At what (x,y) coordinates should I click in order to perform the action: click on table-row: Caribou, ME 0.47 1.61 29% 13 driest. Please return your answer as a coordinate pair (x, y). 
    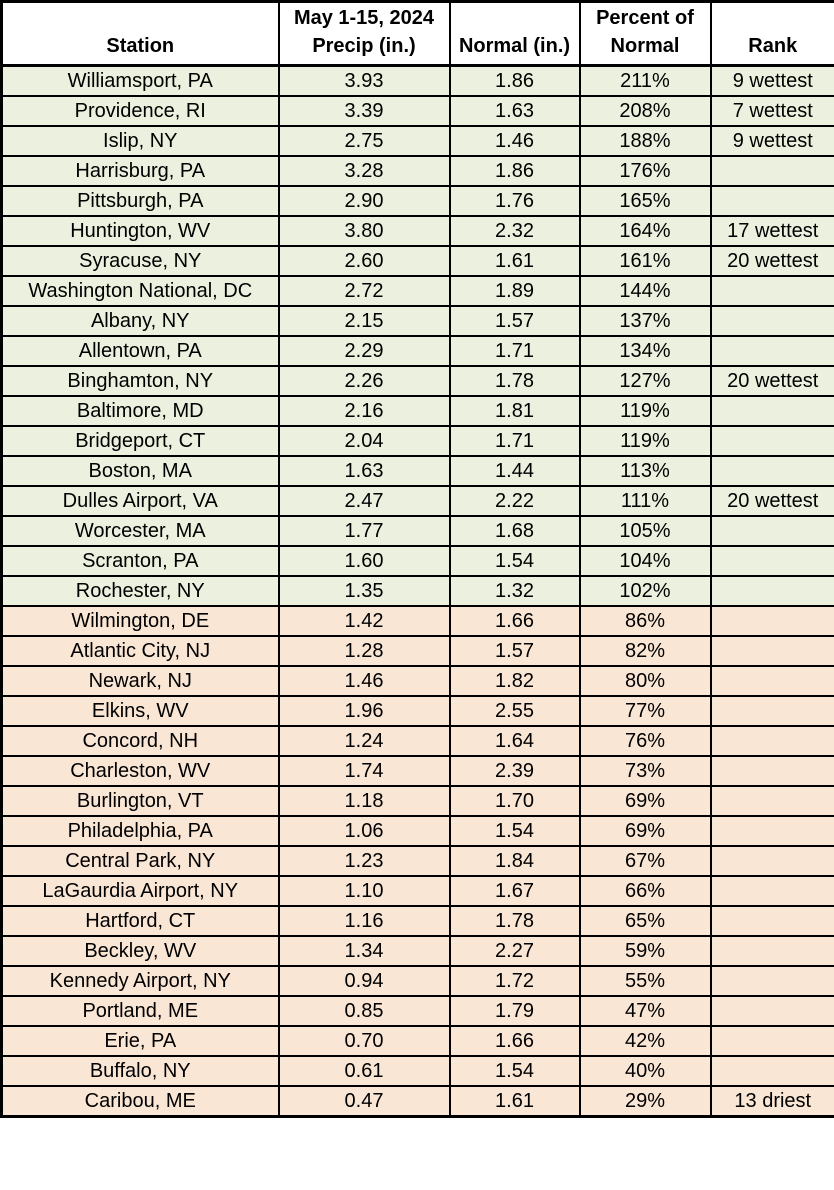
    Looking at the image, I should click on (417, 1101).